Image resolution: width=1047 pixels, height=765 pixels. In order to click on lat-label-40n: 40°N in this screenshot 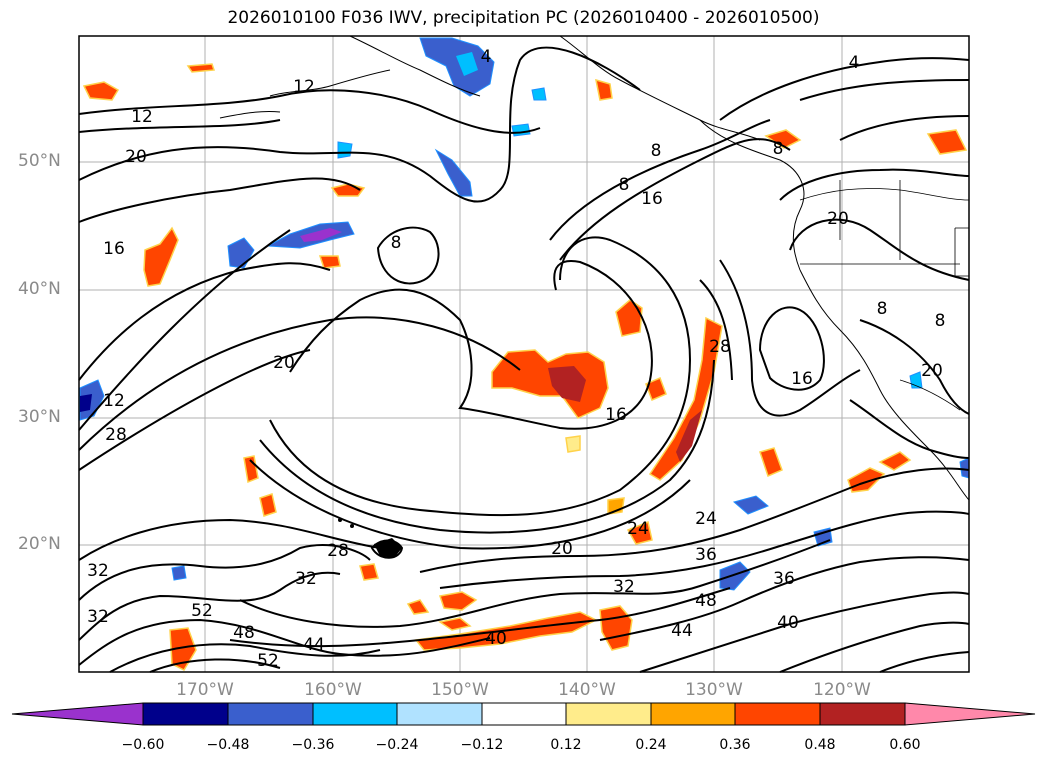, I will do `click(39, 289)`.